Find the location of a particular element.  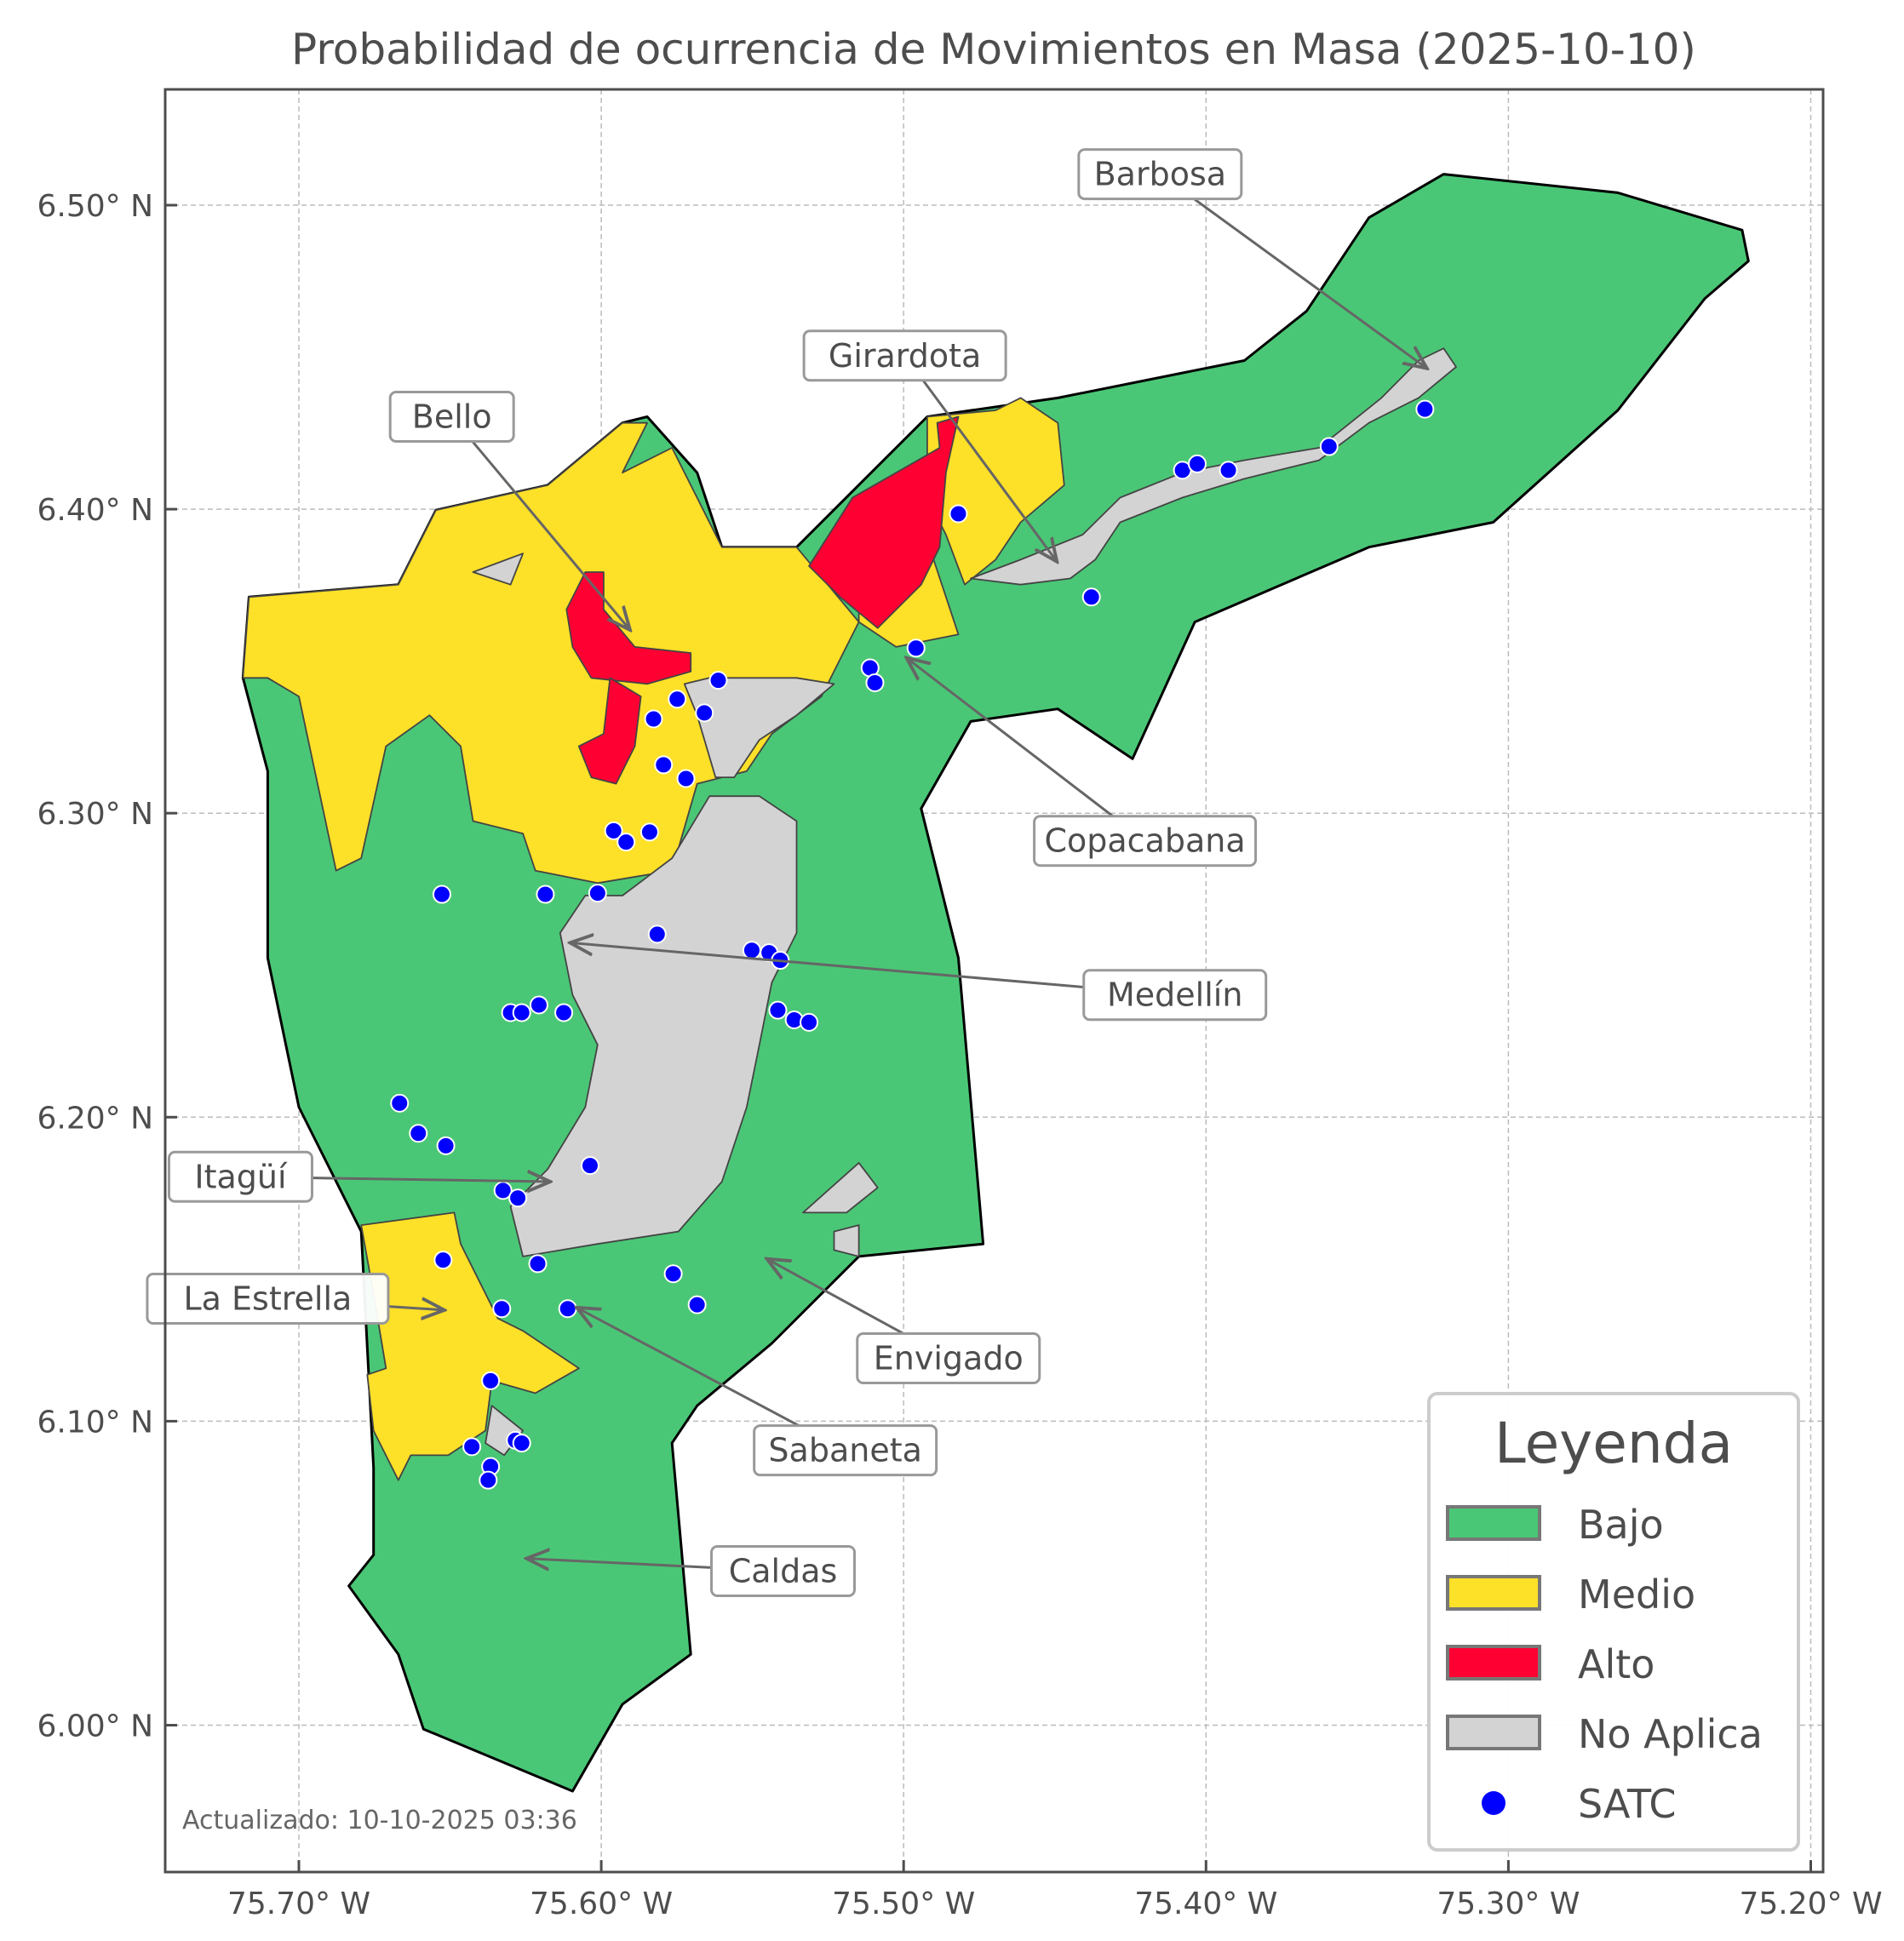

annotation-sabaneta: Sabaneta is located at coordinates (759, 1392).